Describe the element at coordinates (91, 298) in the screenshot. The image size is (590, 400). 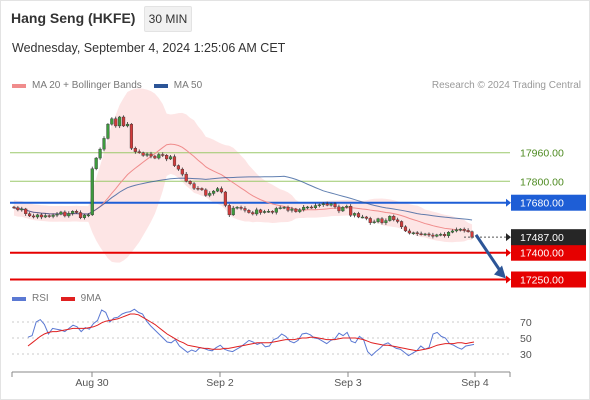
I see `legend-label-9ma: 9MA` at that location.